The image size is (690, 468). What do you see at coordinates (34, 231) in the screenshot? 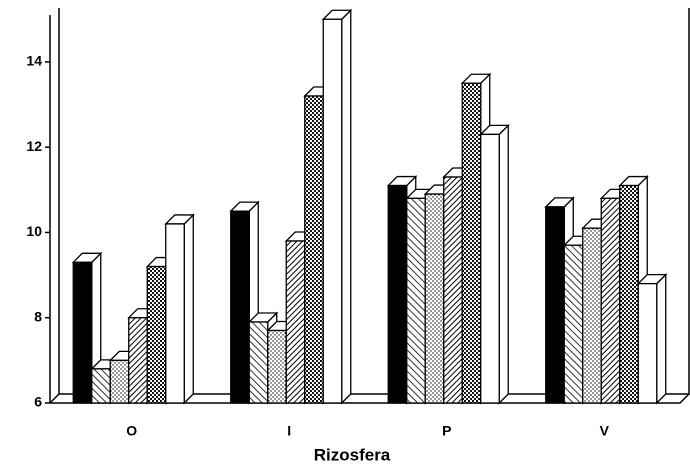
I see `y-tick-label: 10` at bounding box center [34, 231].